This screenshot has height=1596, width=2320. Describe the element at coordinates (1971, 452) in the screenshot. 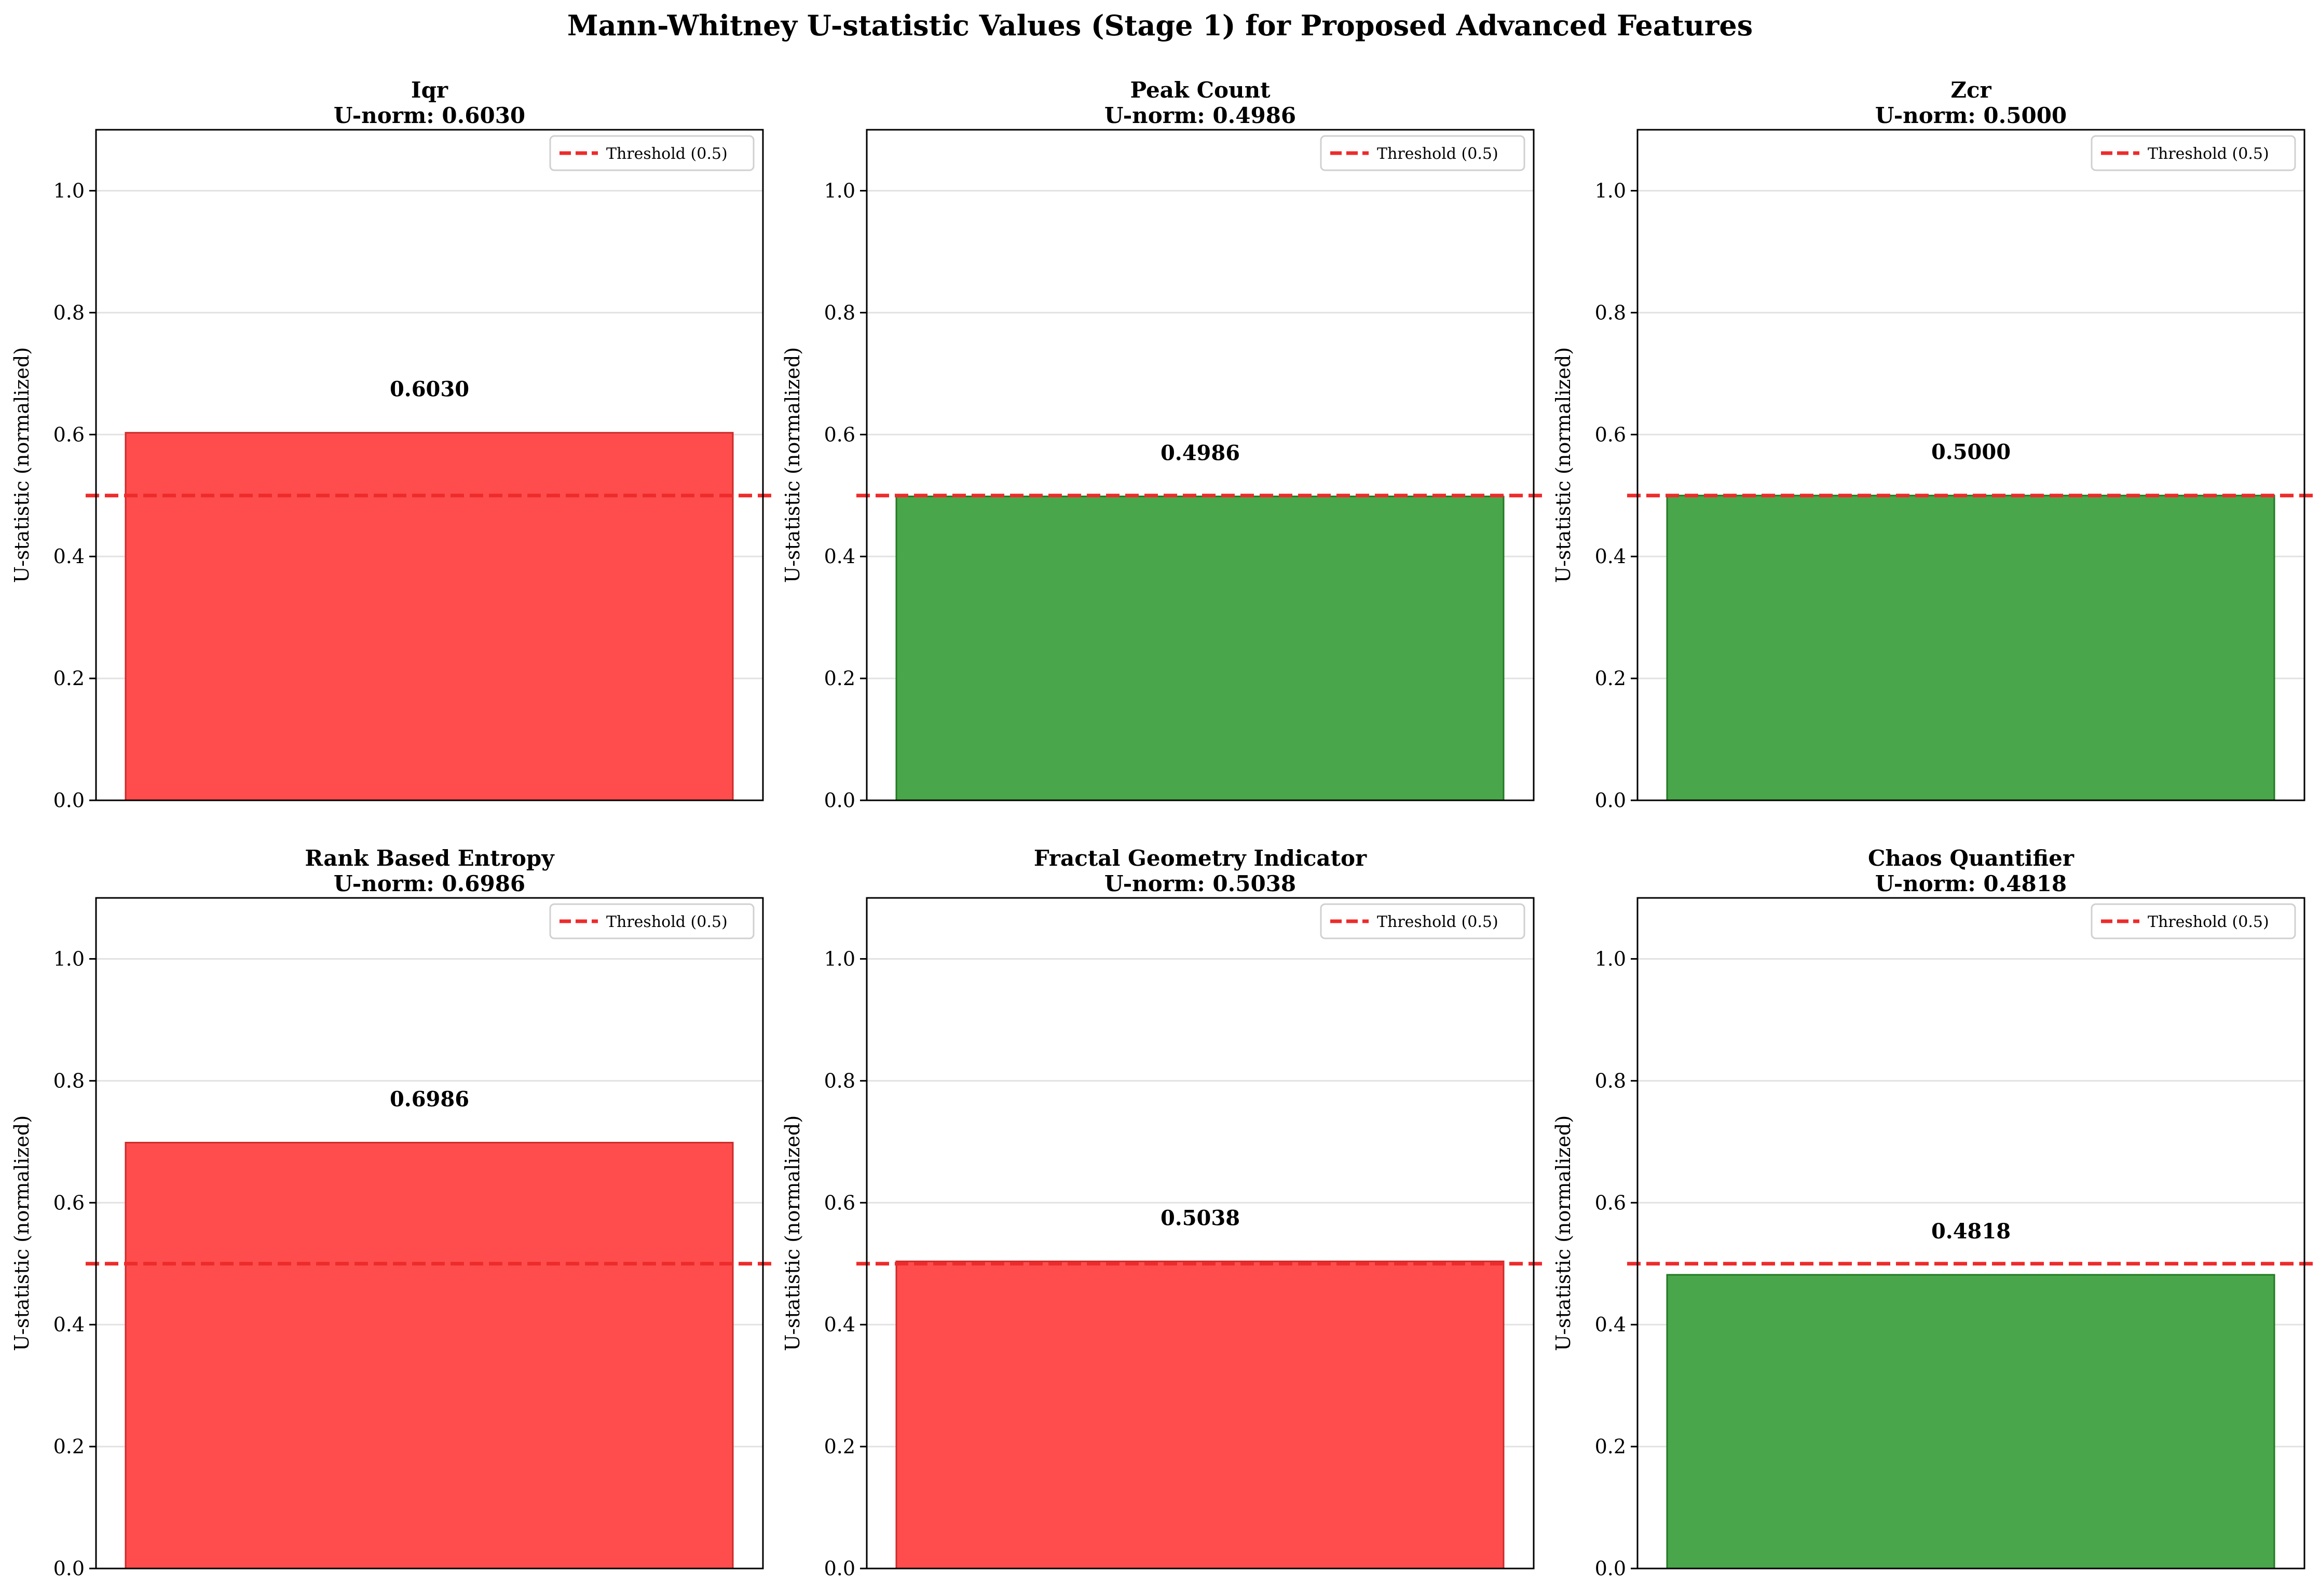

I see `bar-value-label: 0.5000` at that location.